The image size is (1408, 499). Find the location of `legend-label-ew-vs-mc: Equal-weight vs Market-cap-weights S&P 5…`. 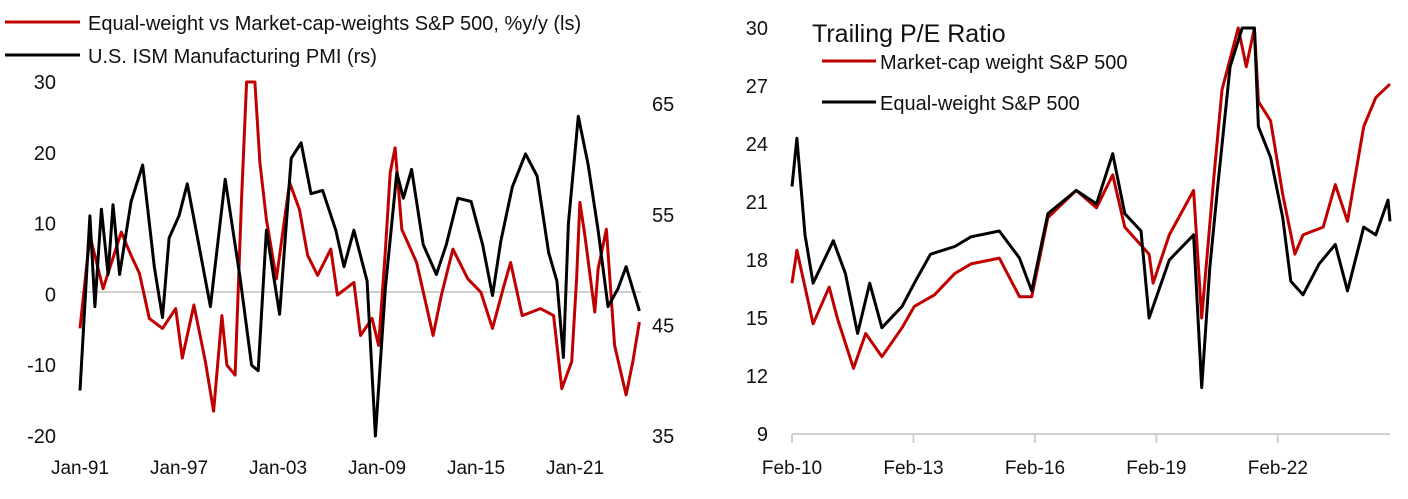

legend-label-ew-vs-mc: Equal-weight vs Market-cap-weights S&P 5… is located at coordinates (334, 24).